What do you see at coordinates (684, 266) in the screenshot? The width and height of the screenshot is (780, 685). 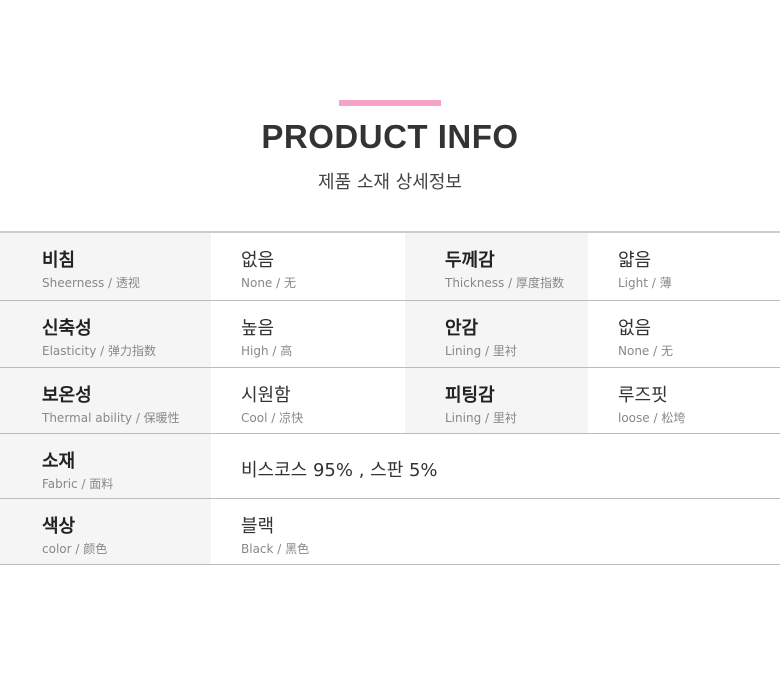 I see `value-cell: 얇음 Light / 薄` at bounding box center [684, 266].